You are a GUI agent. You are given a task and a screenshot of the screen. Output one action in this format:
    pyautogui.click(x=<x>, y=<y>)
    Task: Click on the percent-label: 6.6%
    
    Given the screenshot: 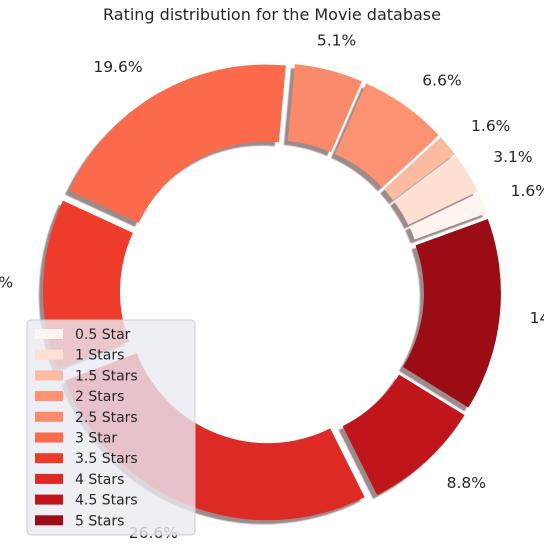 What is the action you would take?
    pyautogui.click(x=441, y=81)
    